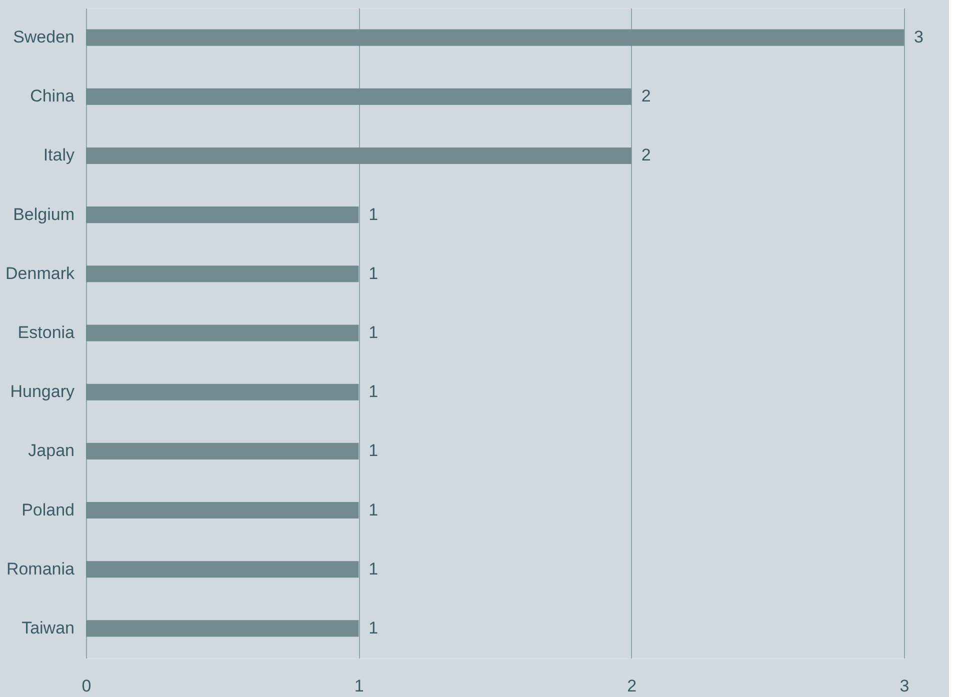 This screenshot has height=697, width=979. What do you see at coordinates (87, 686) in the screenshot?
I see `x-tick-label: 0` at bounding box center [87, 686].